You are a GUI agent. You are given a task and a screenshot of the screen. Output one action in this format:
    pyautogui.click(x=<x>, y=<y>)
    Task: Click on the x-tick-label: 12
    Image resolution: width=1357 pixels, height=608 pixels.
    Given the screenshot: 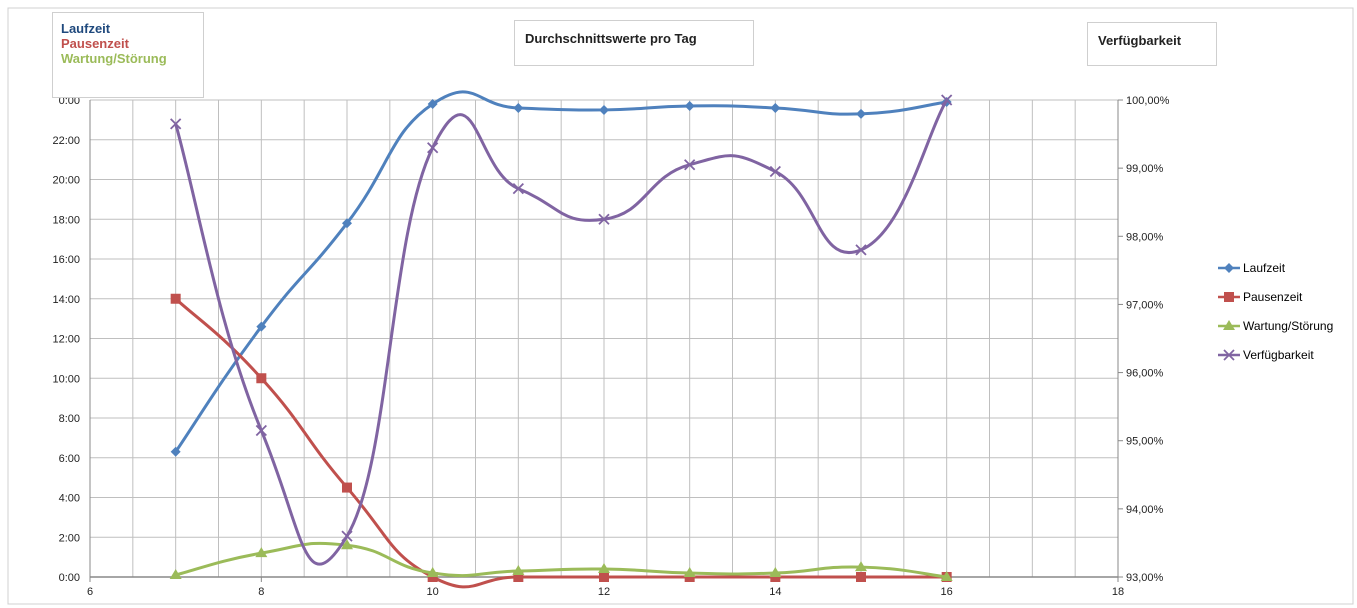 What is the action you would take?
    pyautogui.click(x=604, y=592)
    